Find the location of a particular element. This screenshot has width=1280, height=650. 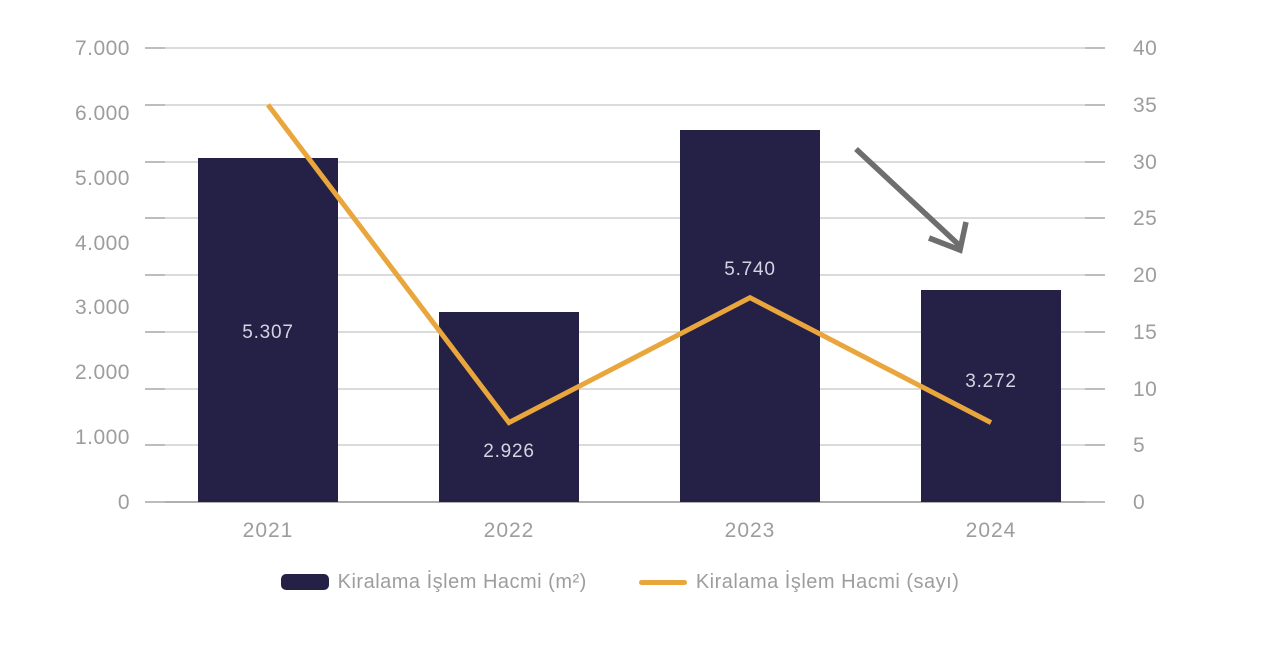

bar-2024 is located at coordinates (991, 395).